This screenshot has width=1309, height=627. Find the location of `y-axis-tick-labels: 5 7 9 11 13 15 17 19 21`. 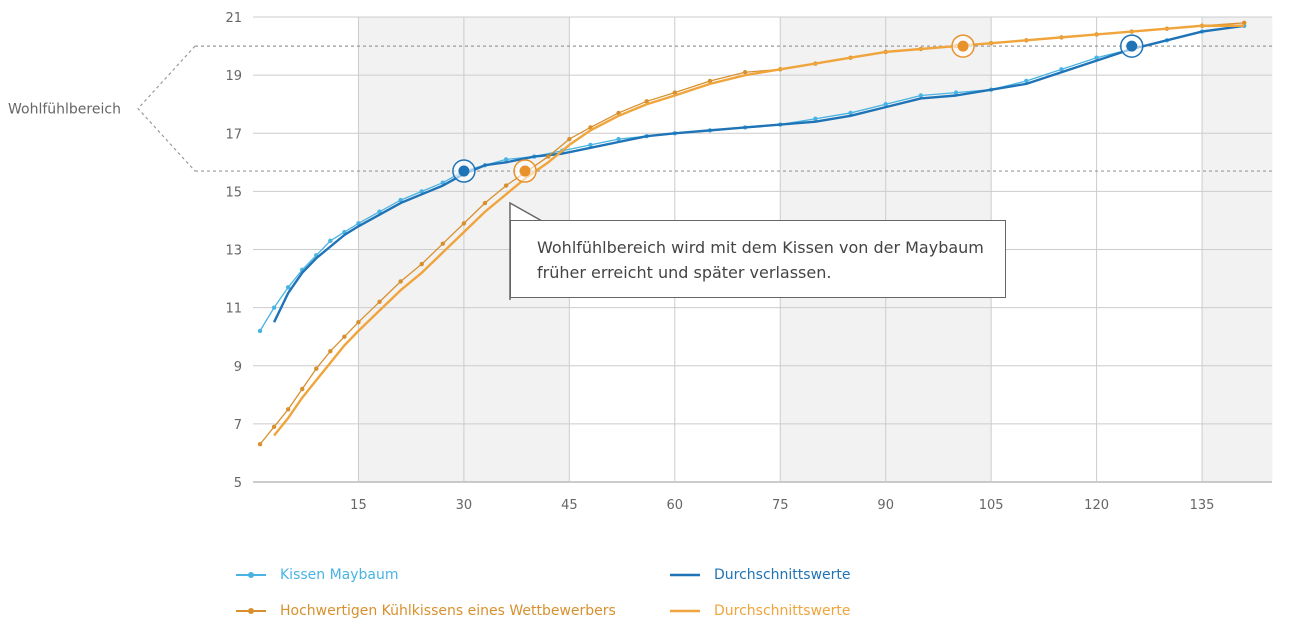

y-axis-tick-labels: 5 7 9 11 13 15 17 19 21 is located at coordinates (233, 251).